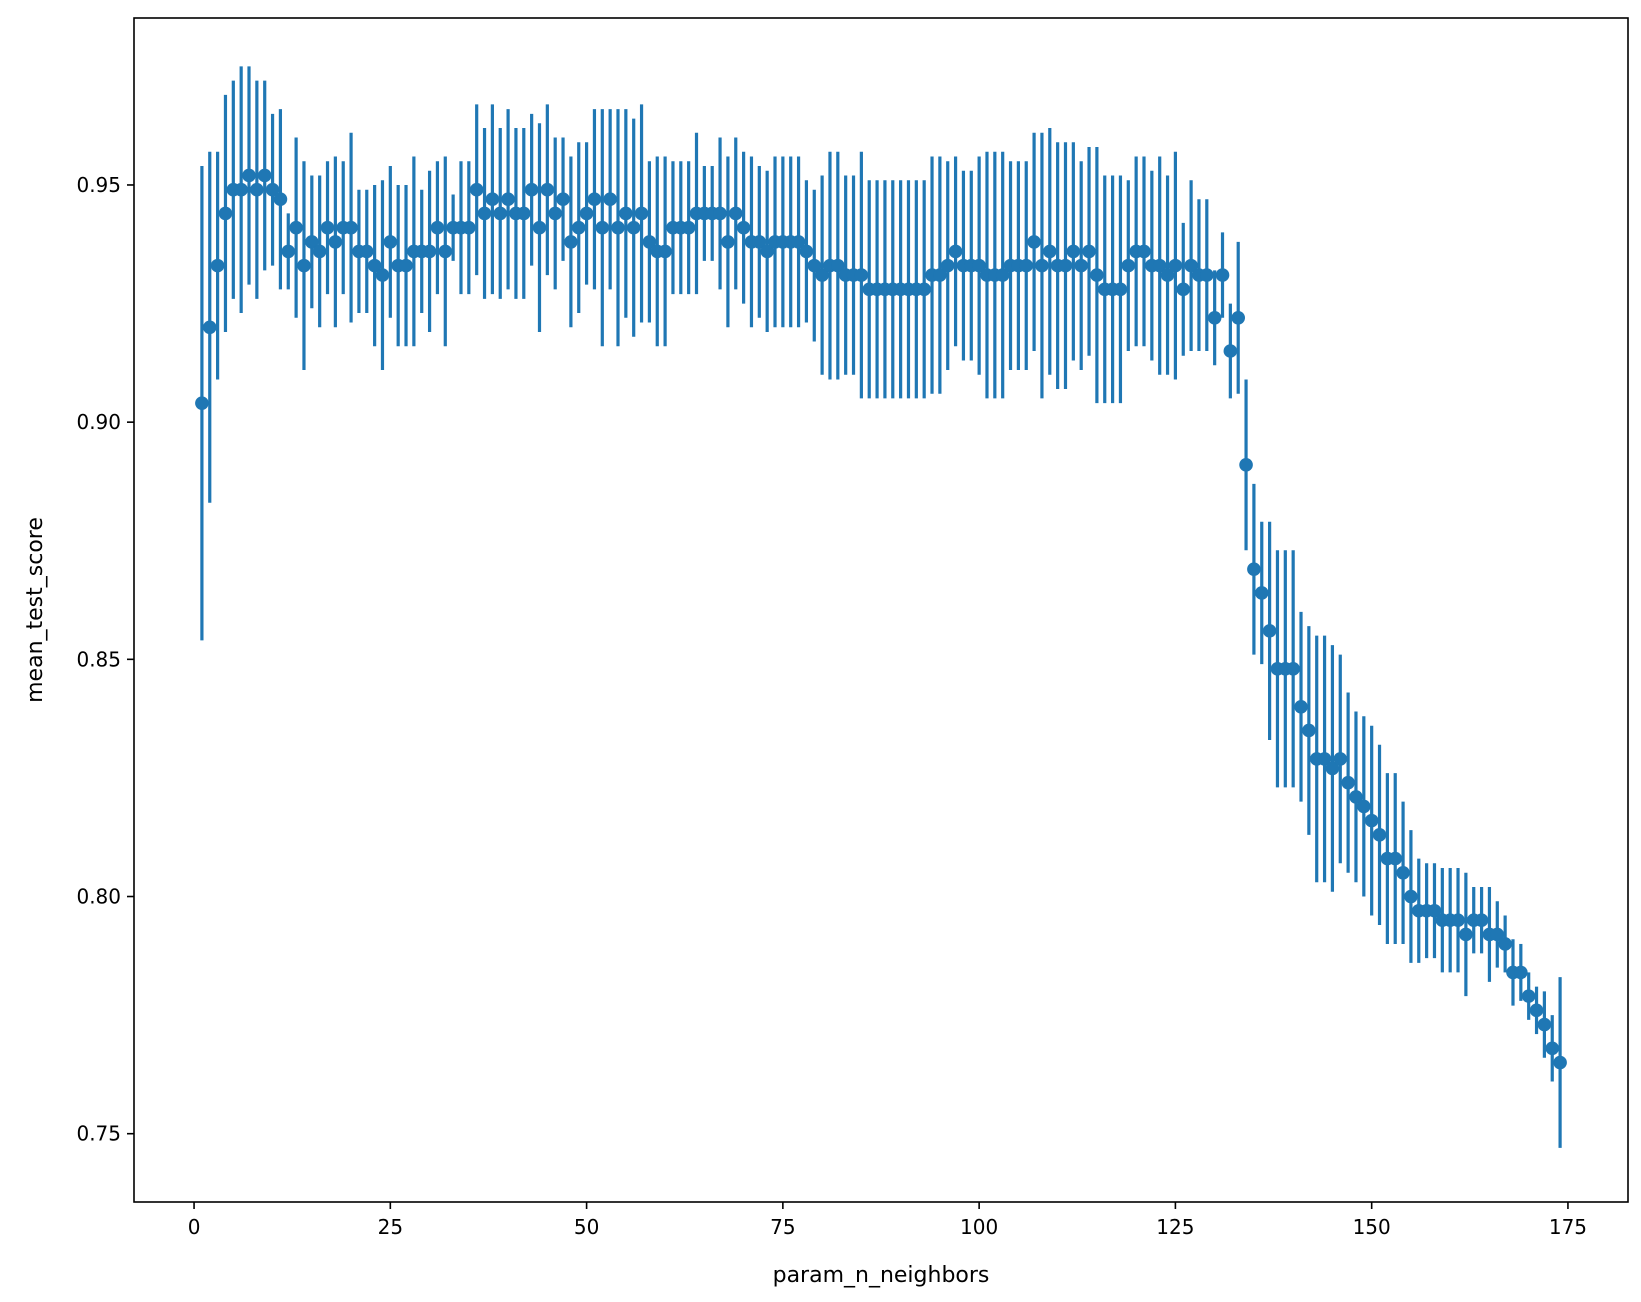 The height and width of the screenshot is (1302, 1641). Describe the element at coordinates (1372, 1227) in the screenshot. I see `x-tick-label: 150` at that location.